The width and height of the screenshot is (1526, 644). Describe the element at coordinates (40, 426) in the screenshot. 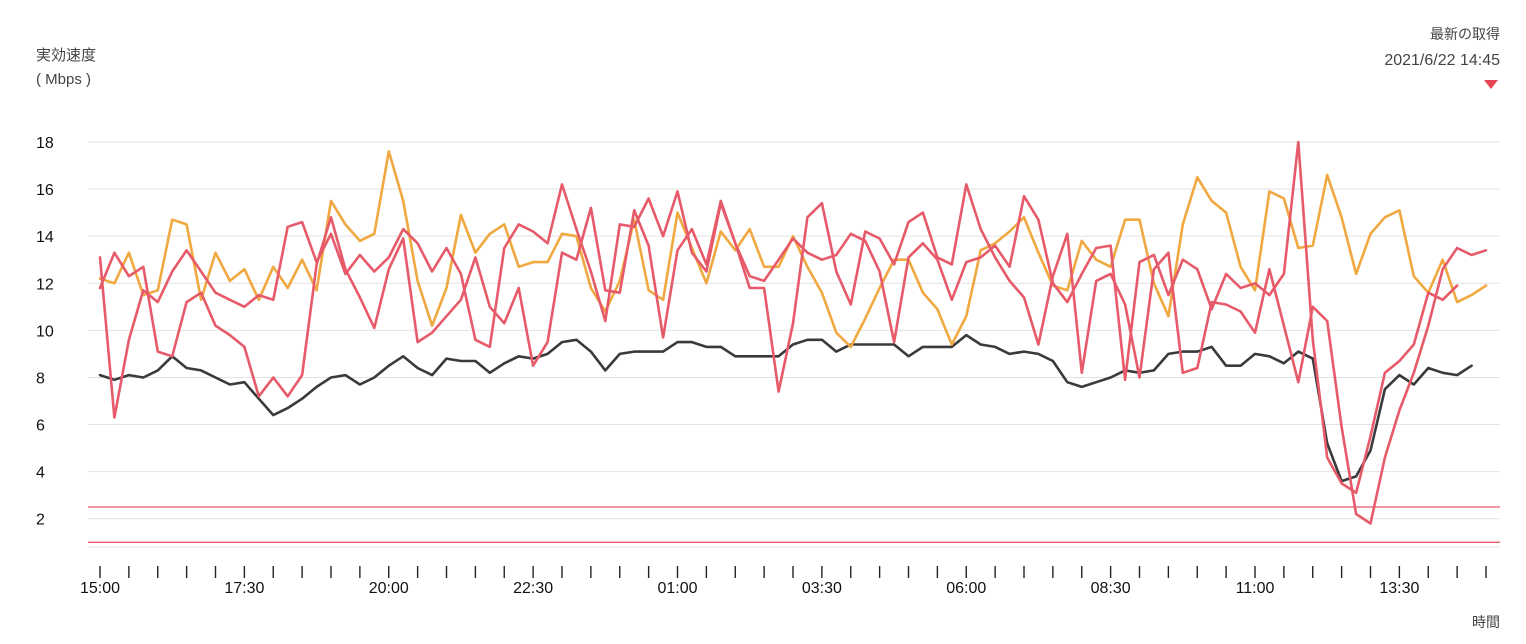

I see `y-tick-label: 6` at that location.